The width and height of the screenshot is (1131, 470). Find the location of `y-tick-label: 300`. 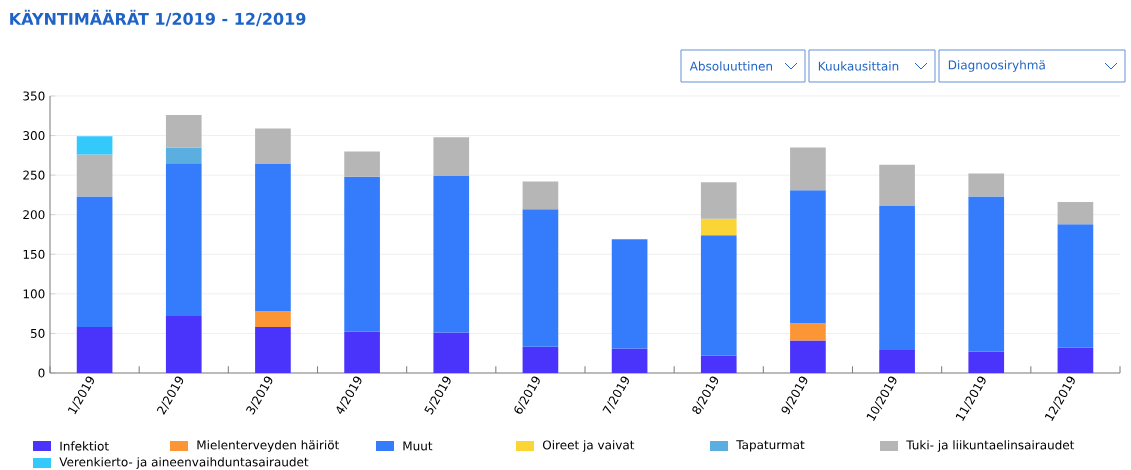

y-tick-label: 300 is located at coordinates (34, 136).